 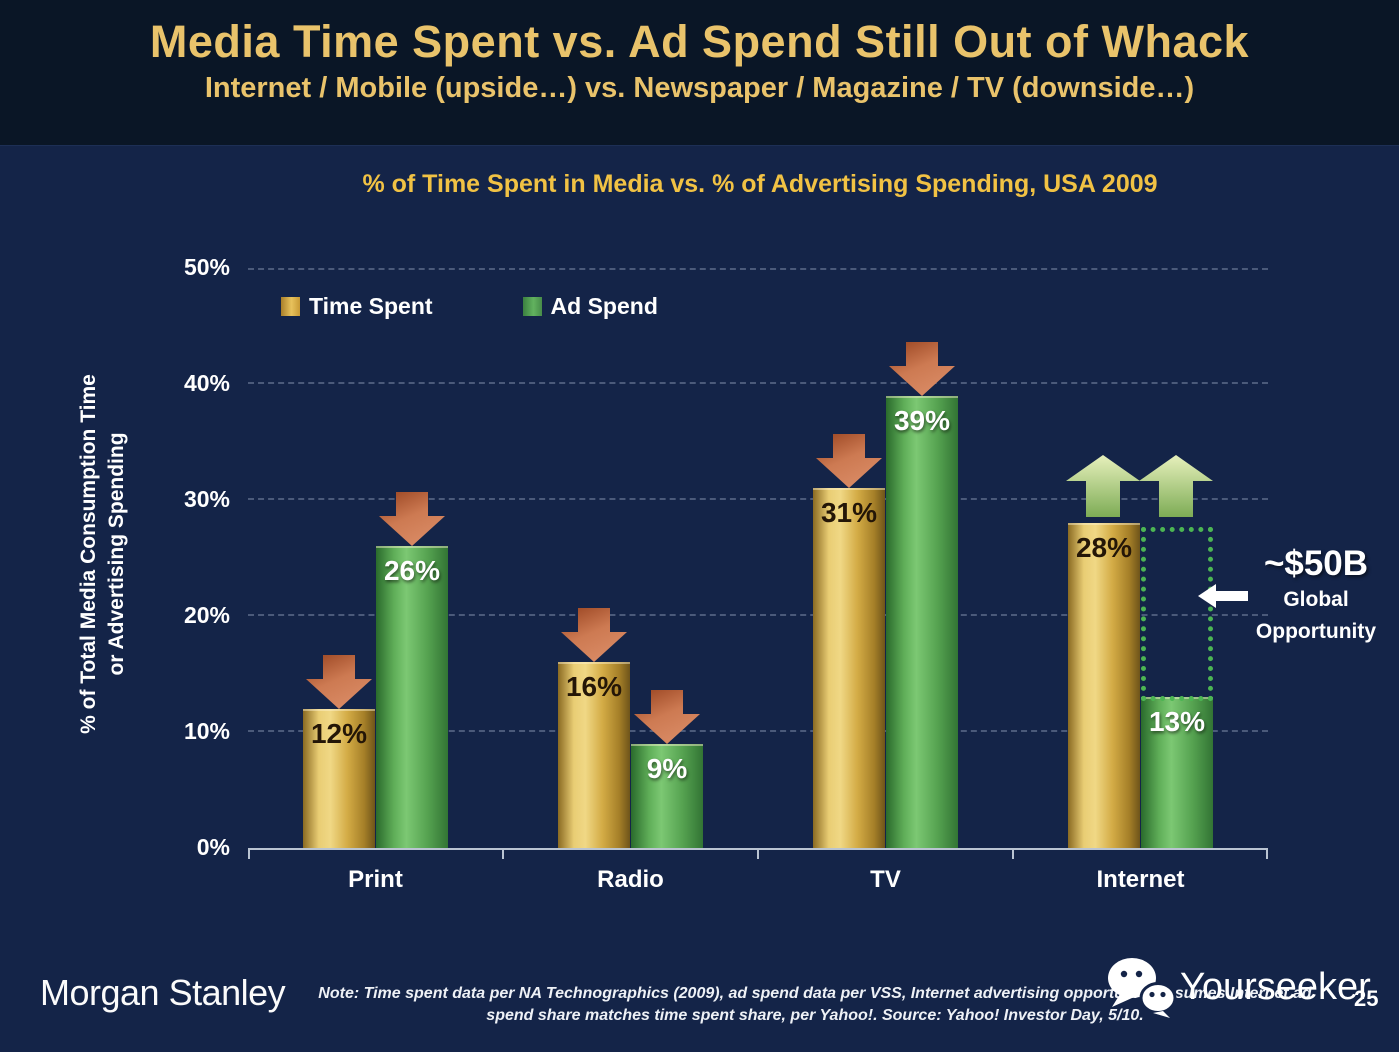 I want to click on ad-spend-swatch-icon, so click(x=532, y=306).